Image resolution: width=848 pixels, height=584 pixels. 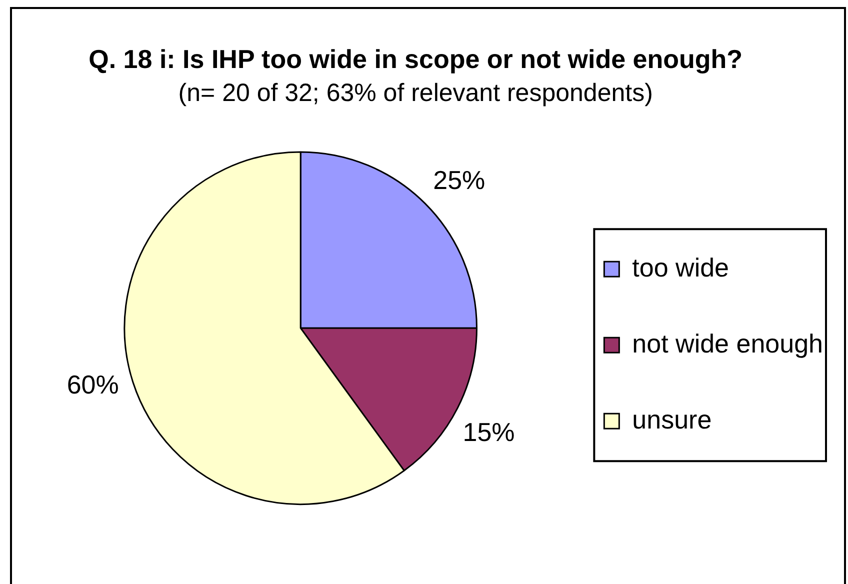 What do you see at coordinates (672, 419) in the screenshot?
I see `legend-label: unsure` at bounding box center [672, 419].